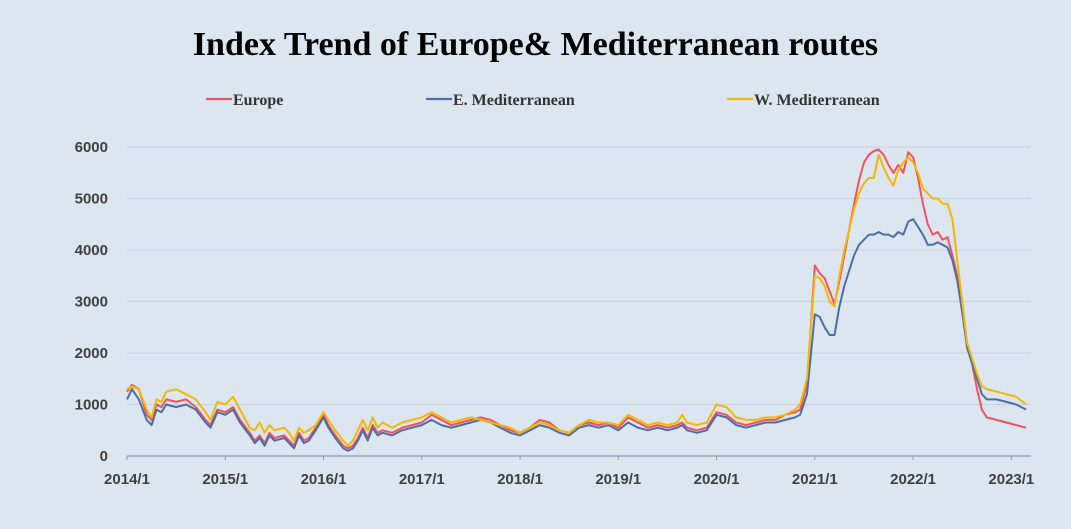 The height and width of the screenshot is (529, 1071). I want to click on x-tick-label: 2015/1, so click(225, 479).